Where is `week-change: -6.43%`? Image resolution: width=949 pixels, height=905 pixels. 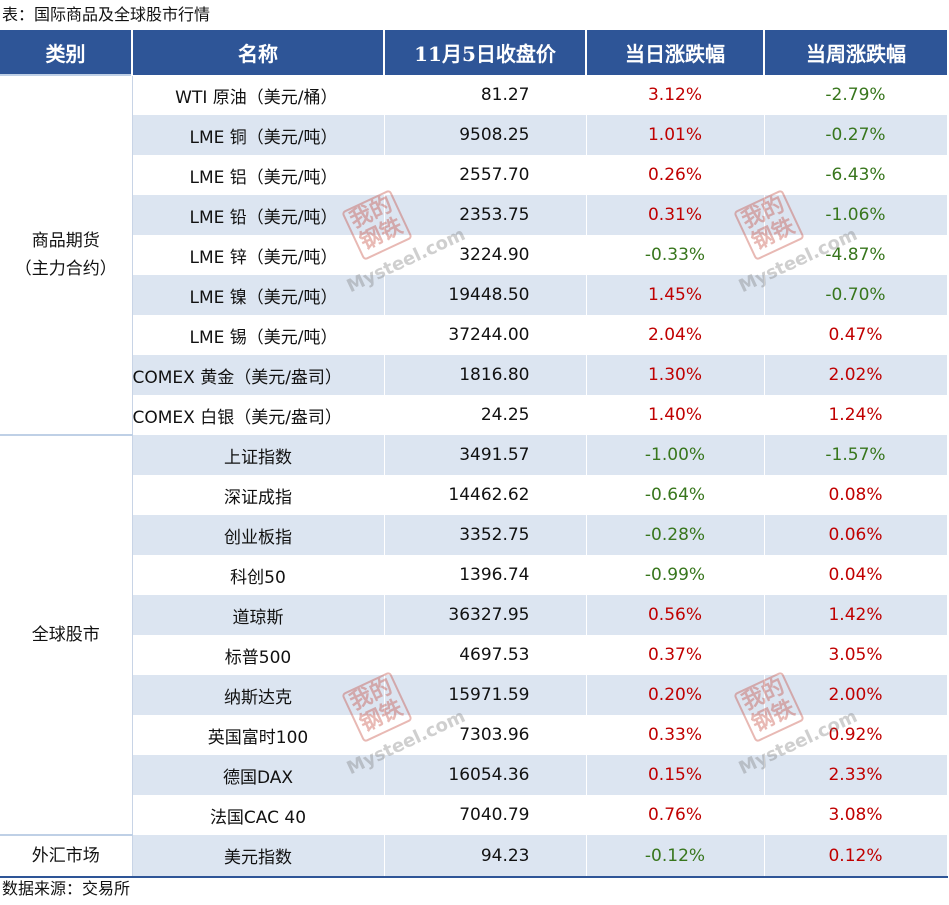
week-change: -6.43% is located at coordinates (856, 175).